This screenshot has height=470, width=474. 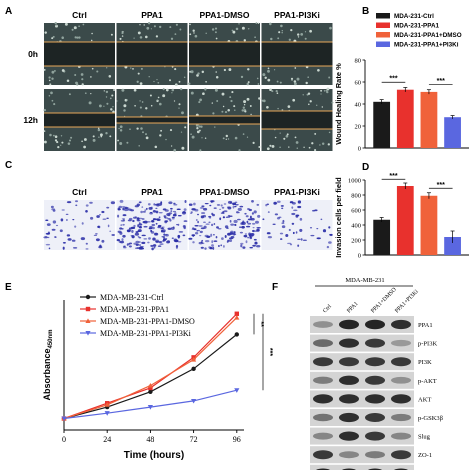 I want to click on series-line, so click(x=150, y=404).